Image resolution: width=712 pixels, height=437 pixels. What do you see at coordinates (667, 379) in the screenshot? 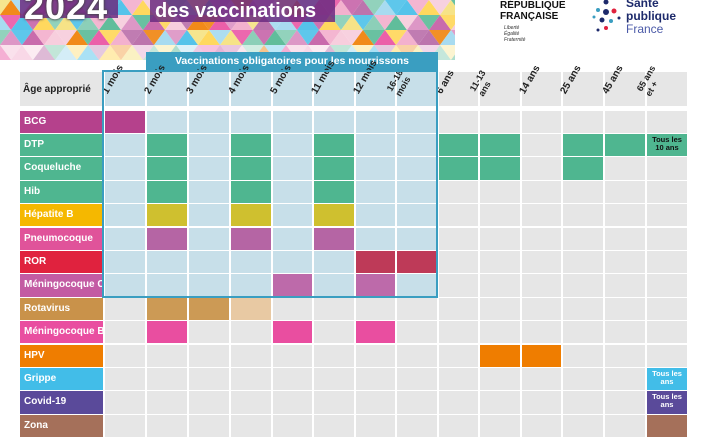
I see `empty-cell: Tous les ans` at bounding box center [667, 379].